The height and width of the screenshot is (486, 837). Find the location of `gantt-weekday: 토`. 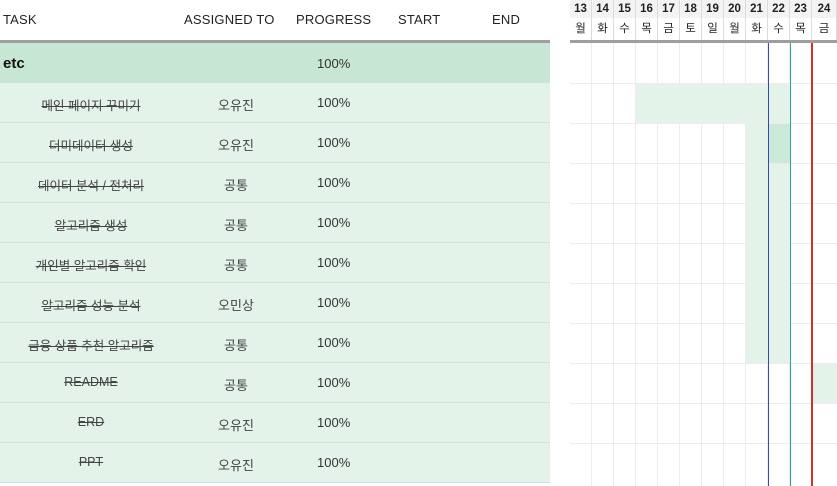

gantt-weekday: 토 is located at coordinates (691, 29).